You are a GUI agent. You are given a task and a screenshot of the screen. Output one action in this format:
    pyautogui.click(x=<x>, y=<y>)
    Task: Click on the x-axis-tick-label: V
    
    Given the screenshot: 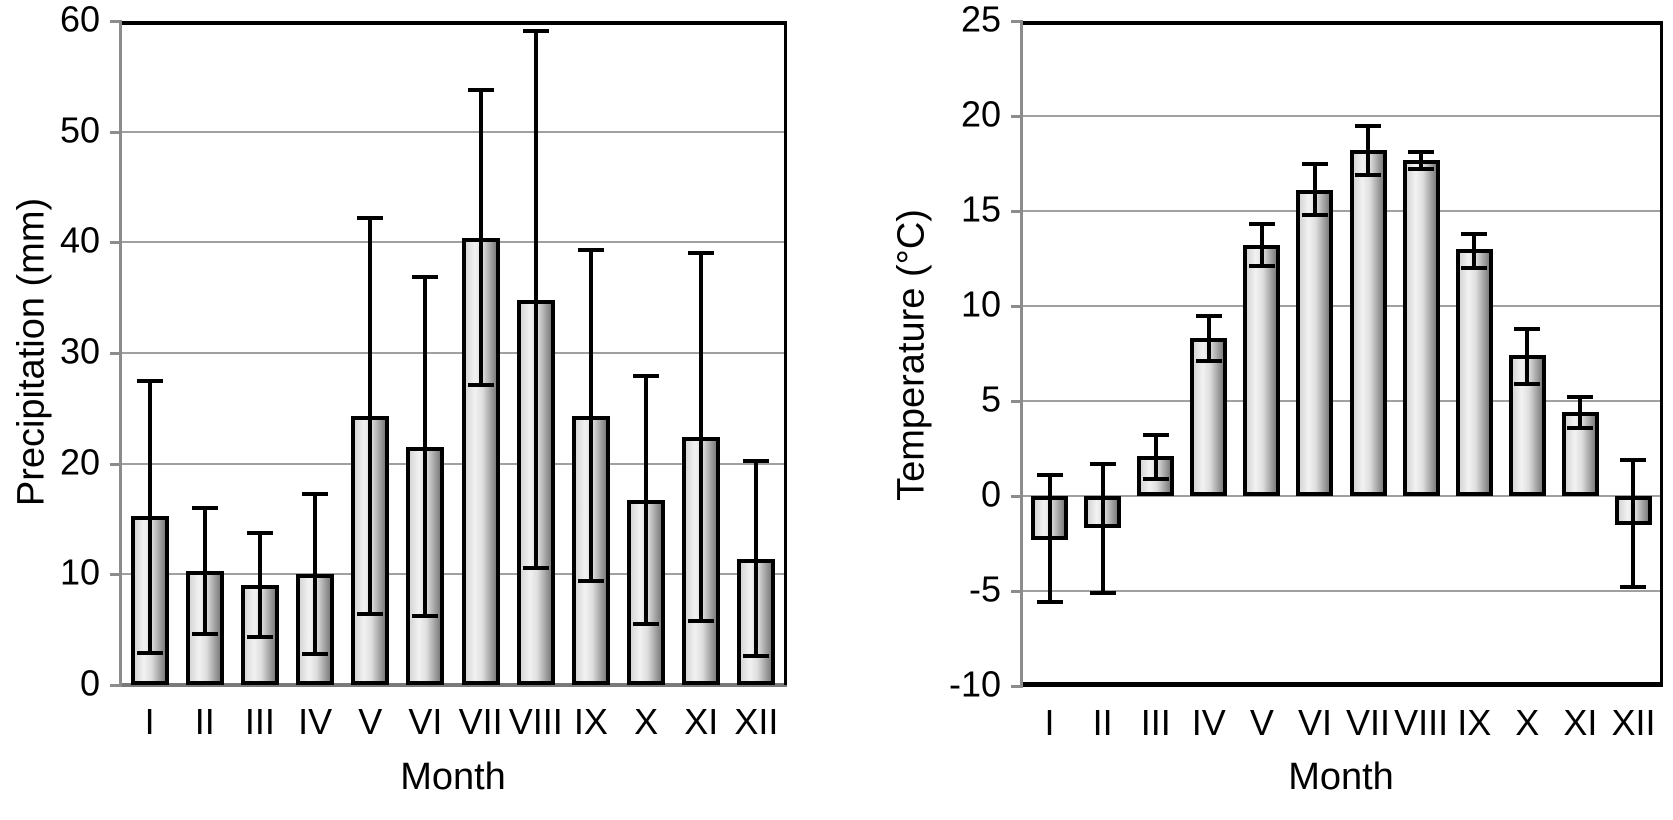 What is the action you would take?
    pyautogui.click(x=1261, y=722)
    